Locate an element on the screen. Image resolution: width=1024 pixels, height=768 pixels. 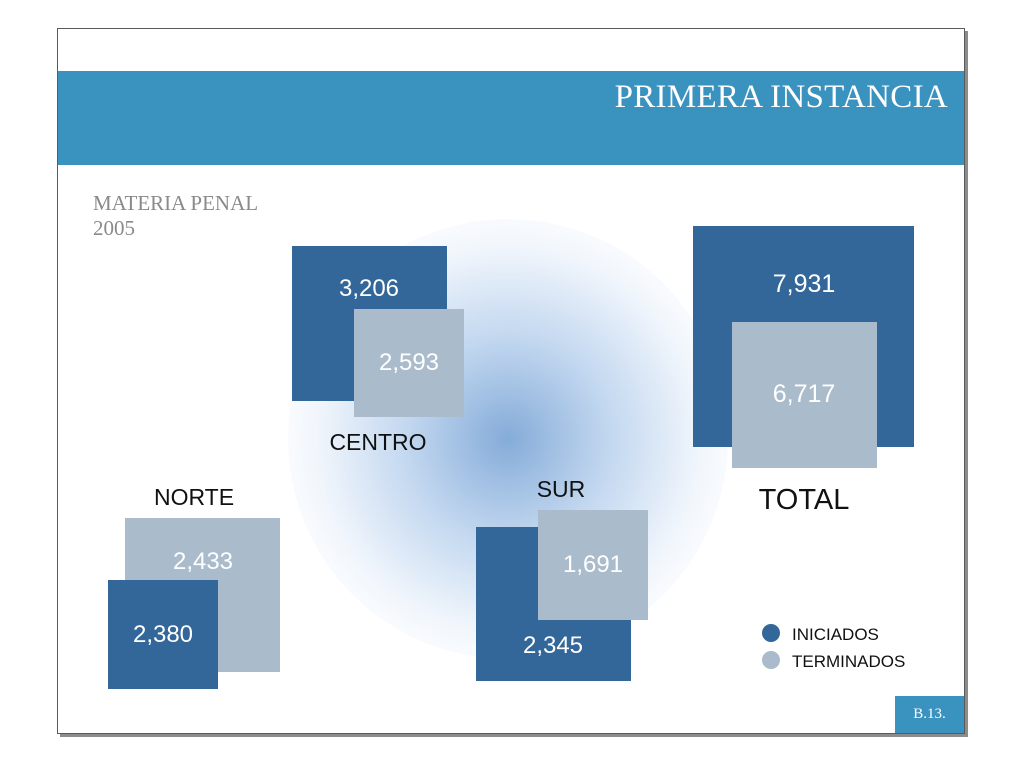
header-band is located at coordinates (511, 118).